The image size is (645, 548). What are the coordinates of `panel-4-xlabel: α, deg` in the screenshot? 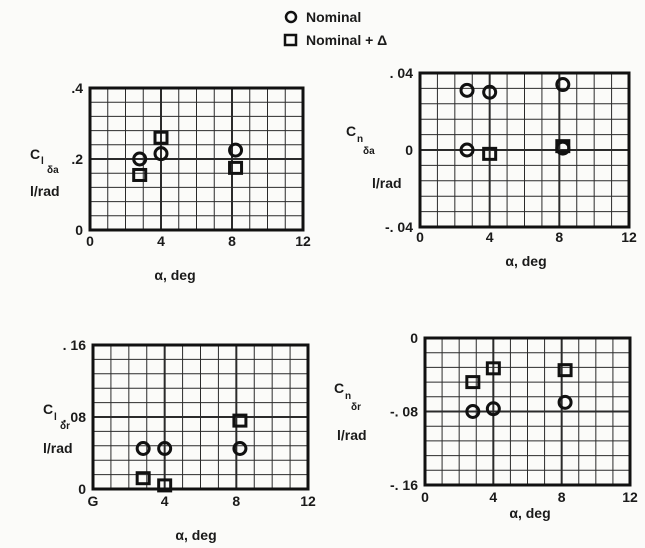 It's located at (529, 513).